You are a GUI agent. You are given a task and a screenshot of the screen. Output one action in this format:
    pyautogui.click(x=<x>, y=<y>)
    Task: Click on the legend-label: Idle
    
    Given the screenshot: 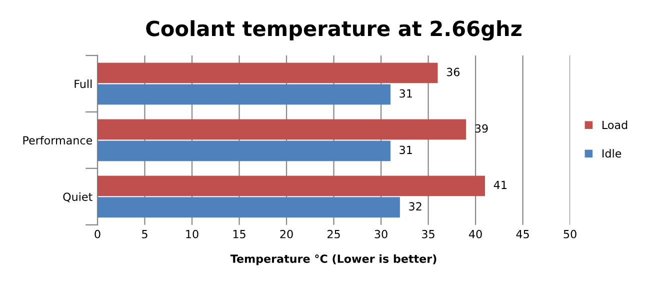 What is the action you would take?
    pyautogui.click(x=612, y=153)
    